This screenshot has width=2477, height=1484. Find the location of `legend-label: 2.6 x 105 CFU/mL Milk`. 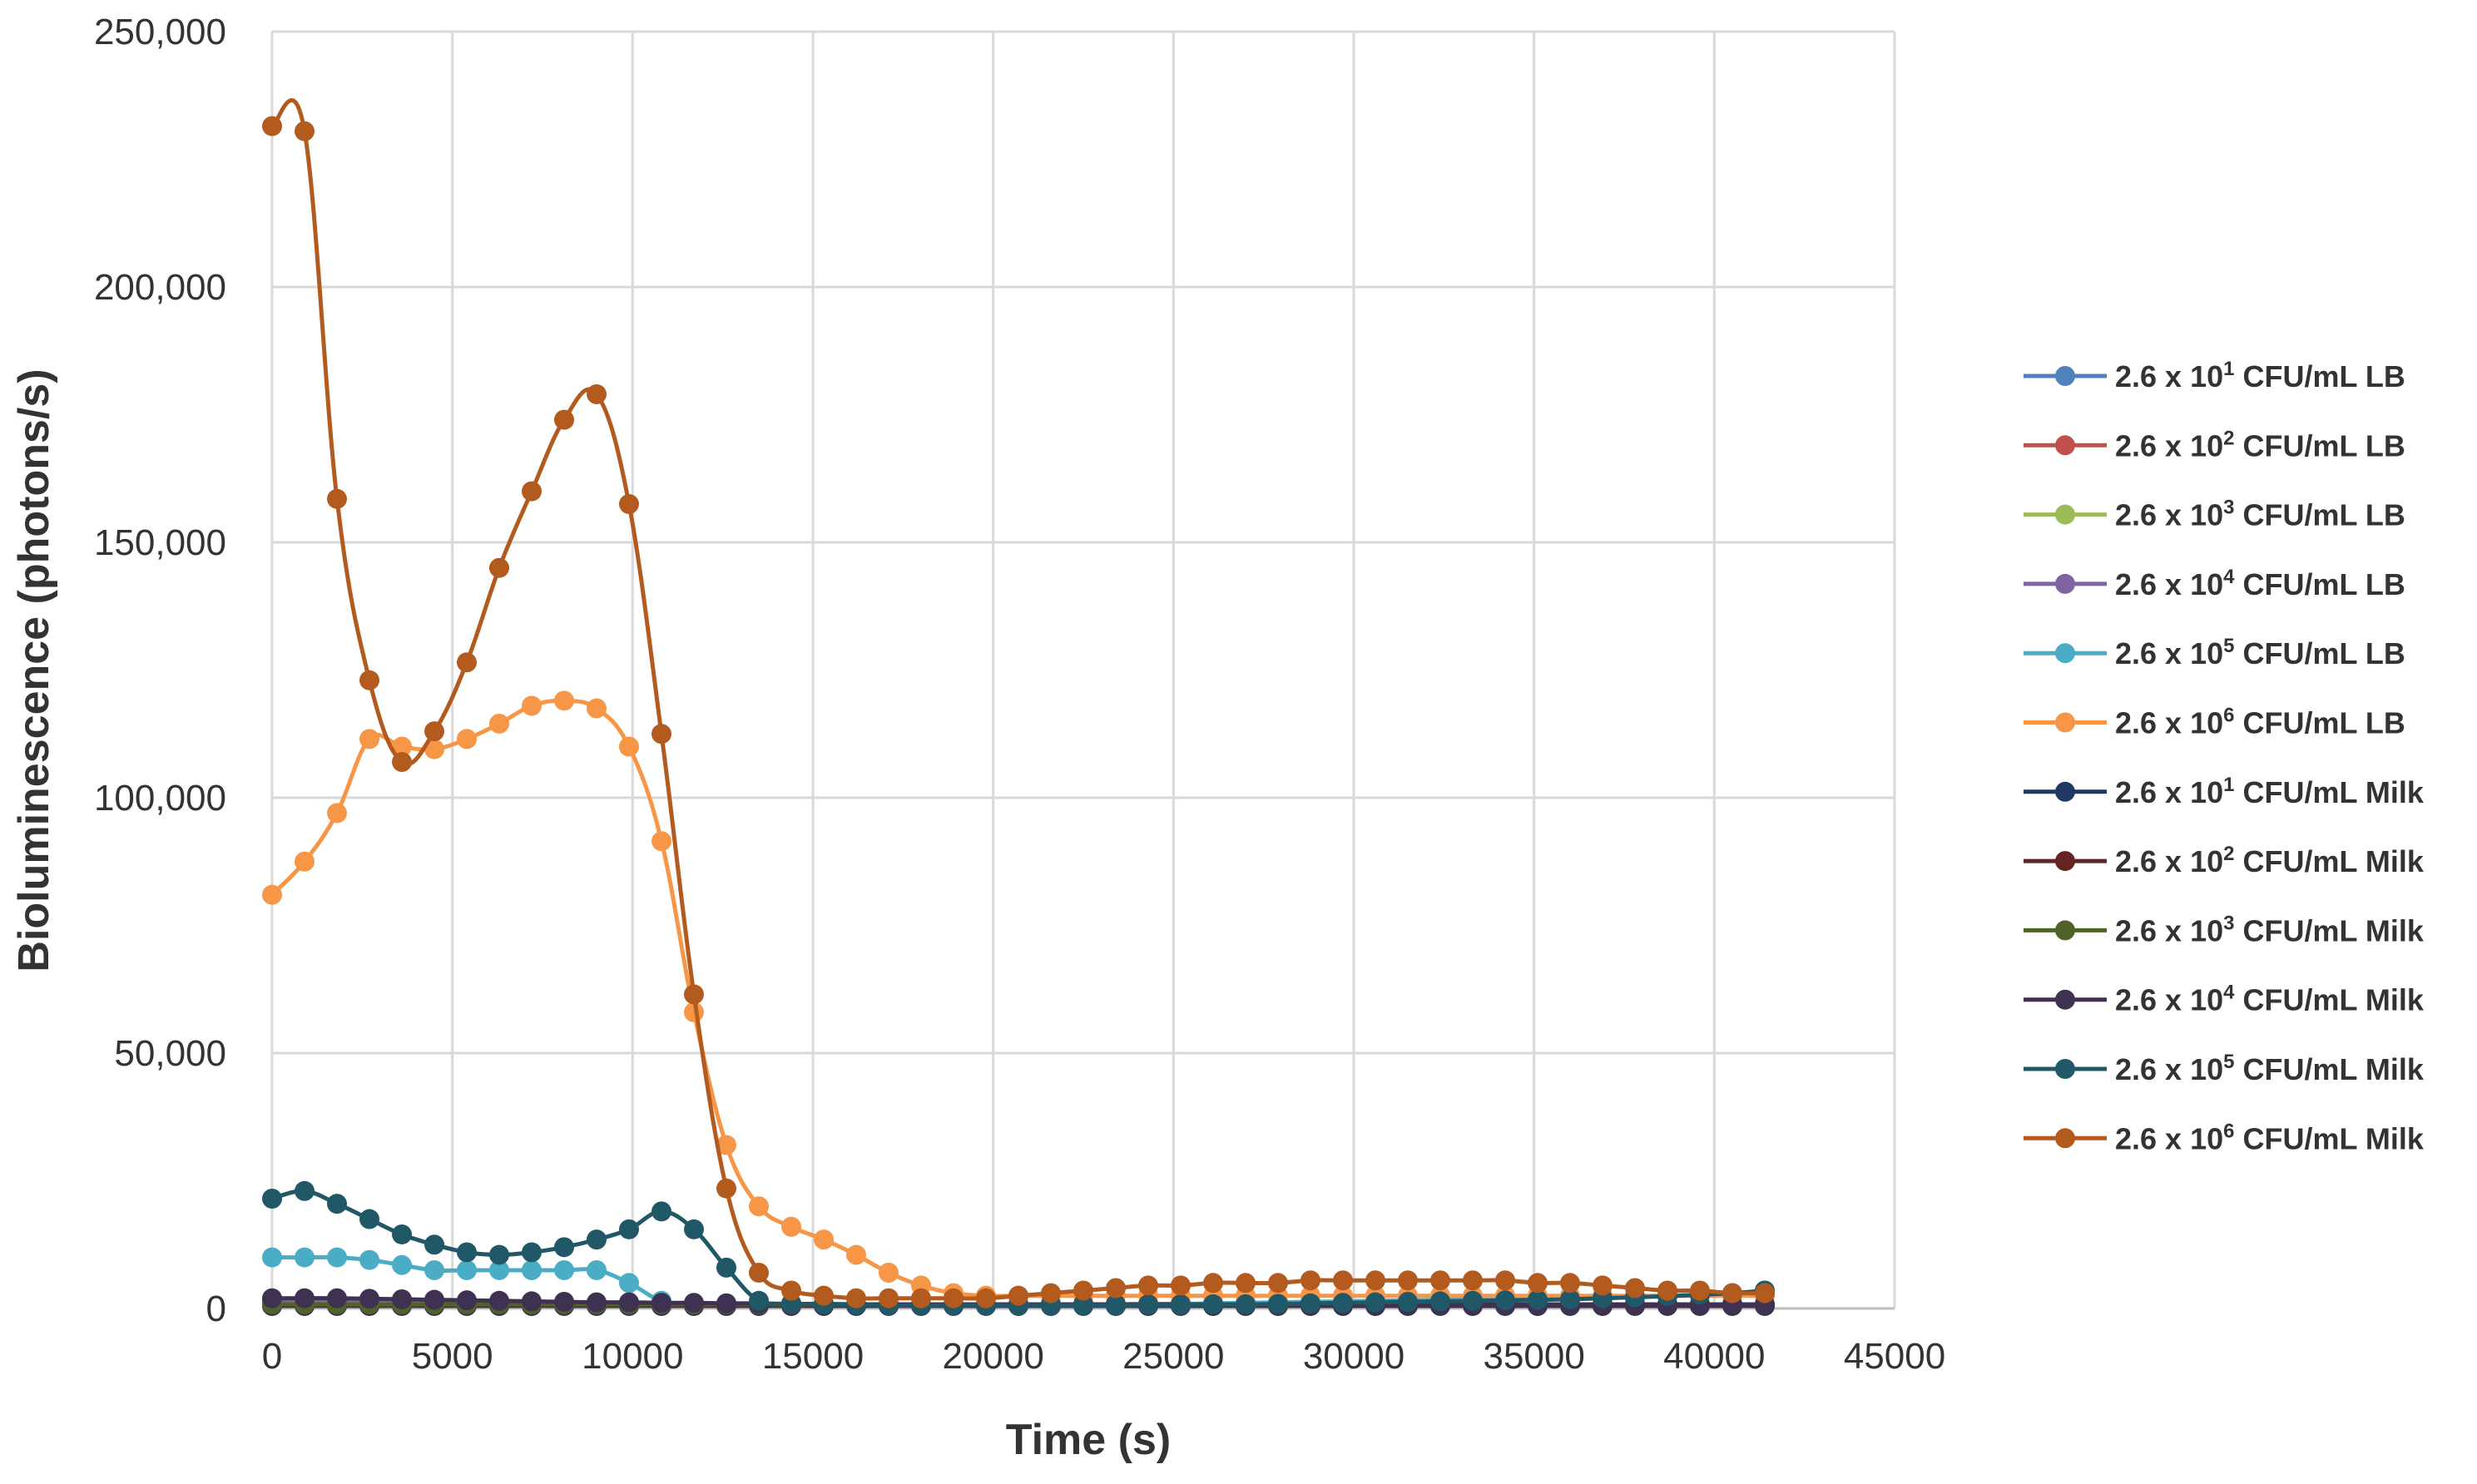

legend-label: 2.6 x 105 CFU/mL Milk is located at coordinates (2270, 1068).